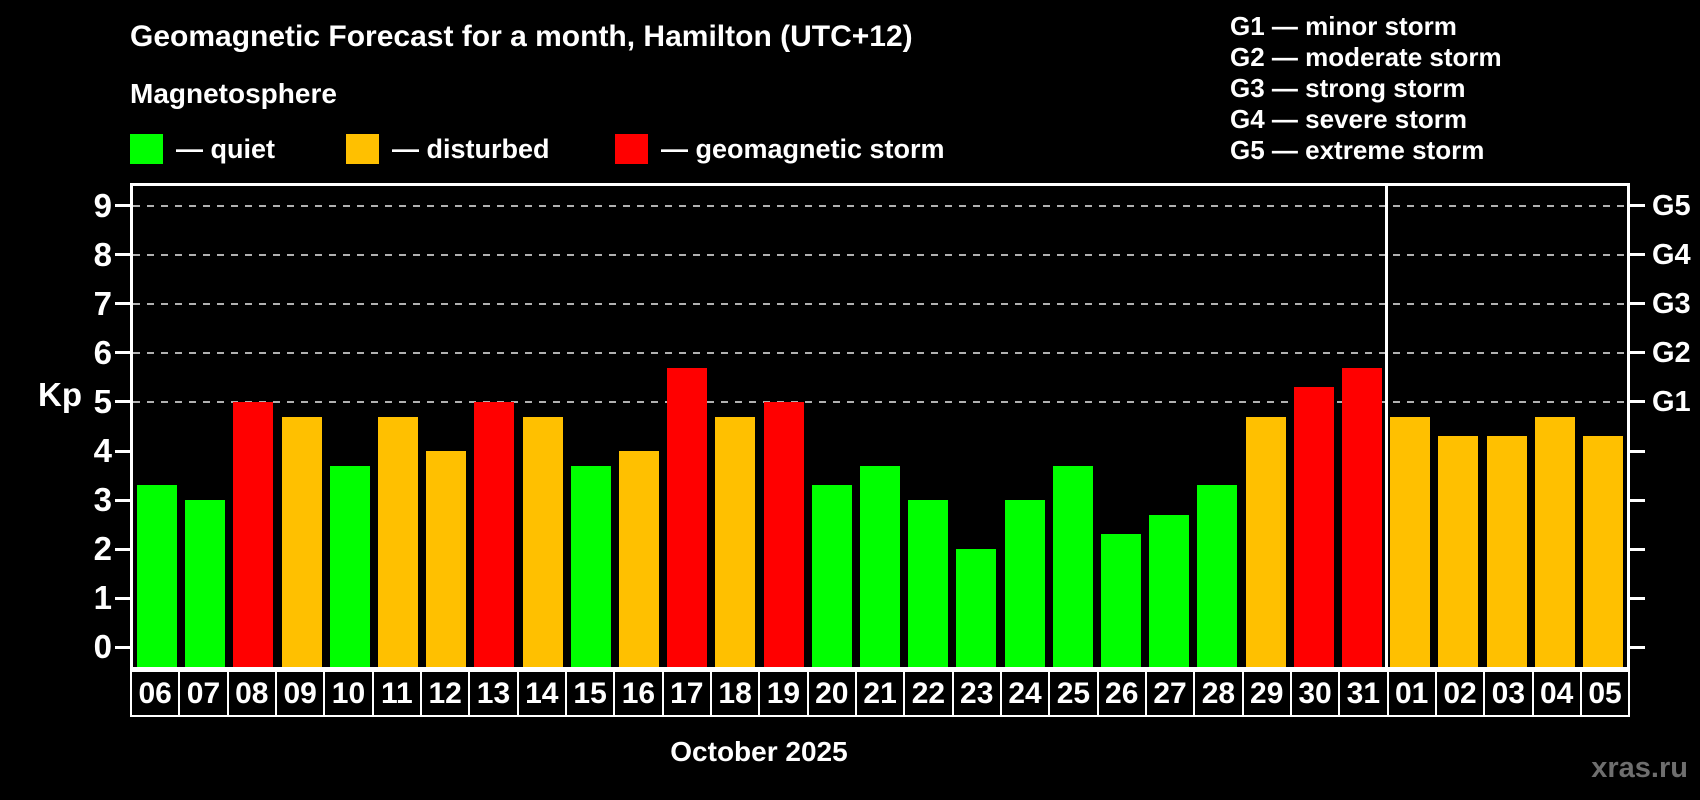 The width and height of the screenshot is (1700, 800). Describe the element at coordinates (590, 693) in the screenshot. I see `day-label-15: 15` at that location.